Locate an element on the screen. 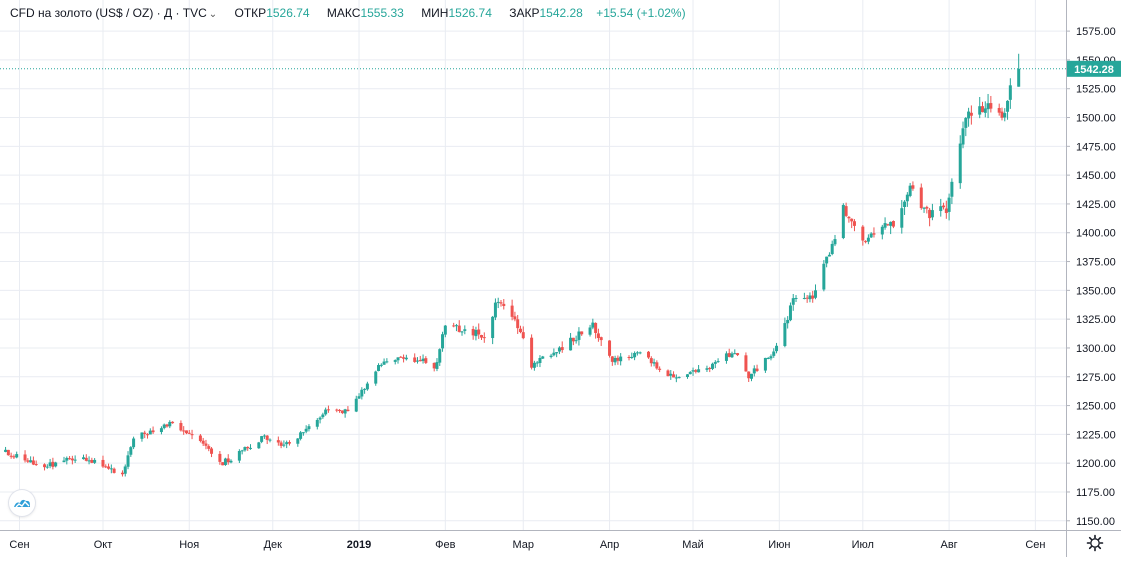 This screenshot has height=562, width=1121. last-price-label: 1542.28 is located at coordinates (1094, 70).